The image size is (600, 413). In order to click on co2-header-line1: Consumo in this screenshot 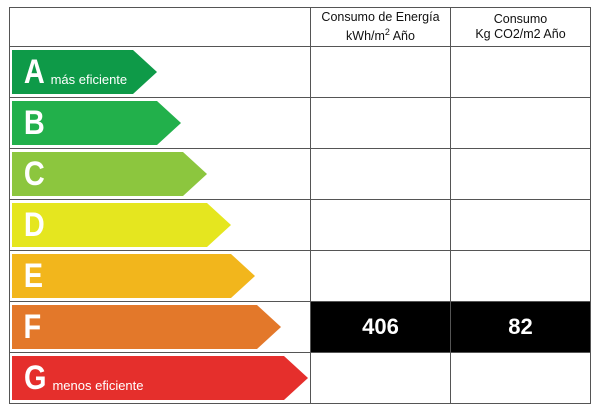, I will do `click(520, 19)`.